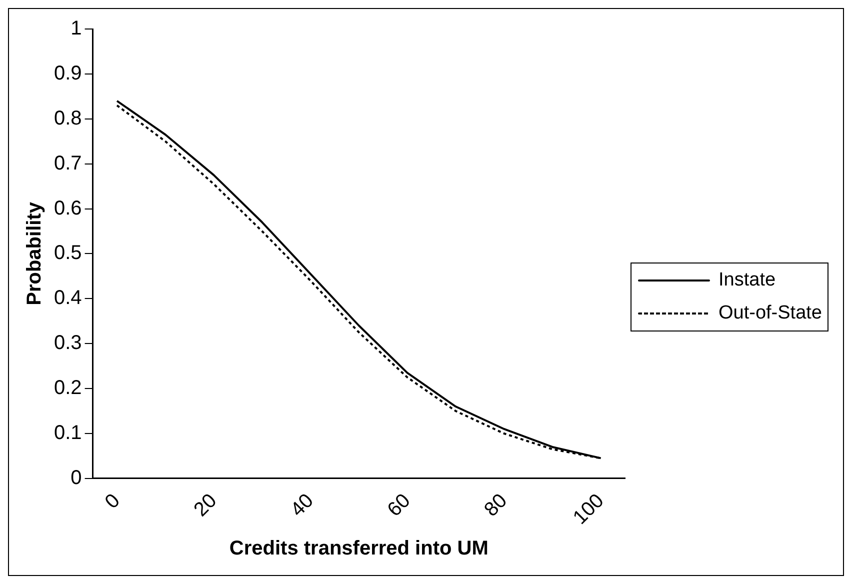 Image resolution: width=852 pixels, height=584 pixels. I want to click on y-tick-label: 0.1, so click(68, 433).